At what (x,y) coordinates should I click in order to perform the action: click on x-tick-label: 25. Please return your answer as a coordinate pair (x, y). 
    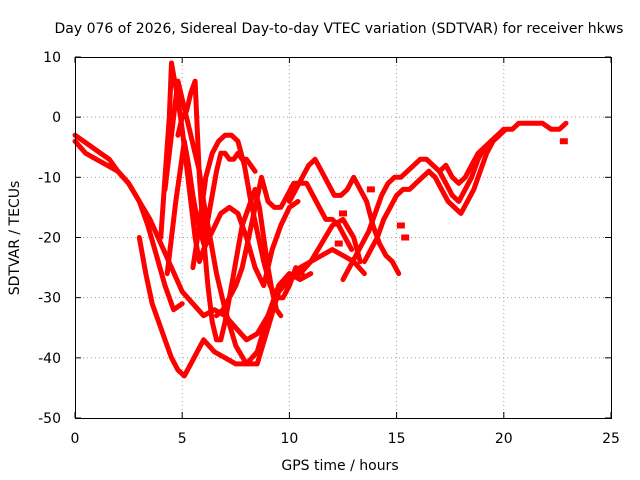
    Looking at the image, I should click on (611, 439).